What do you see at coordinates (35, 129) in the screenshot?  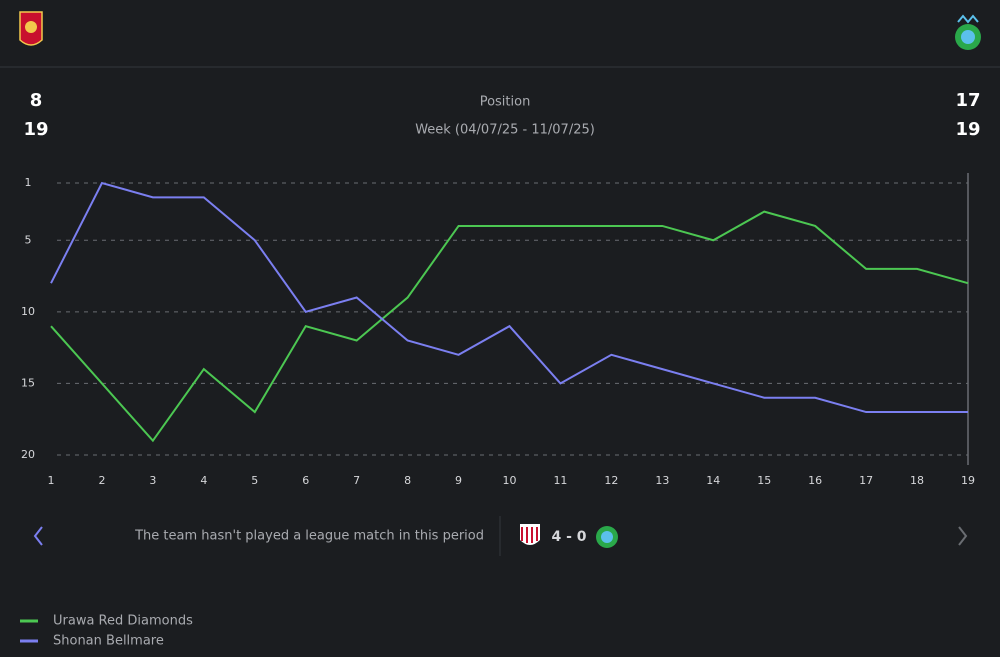 I see `home-week: 19` at bounding box center [35, 129].